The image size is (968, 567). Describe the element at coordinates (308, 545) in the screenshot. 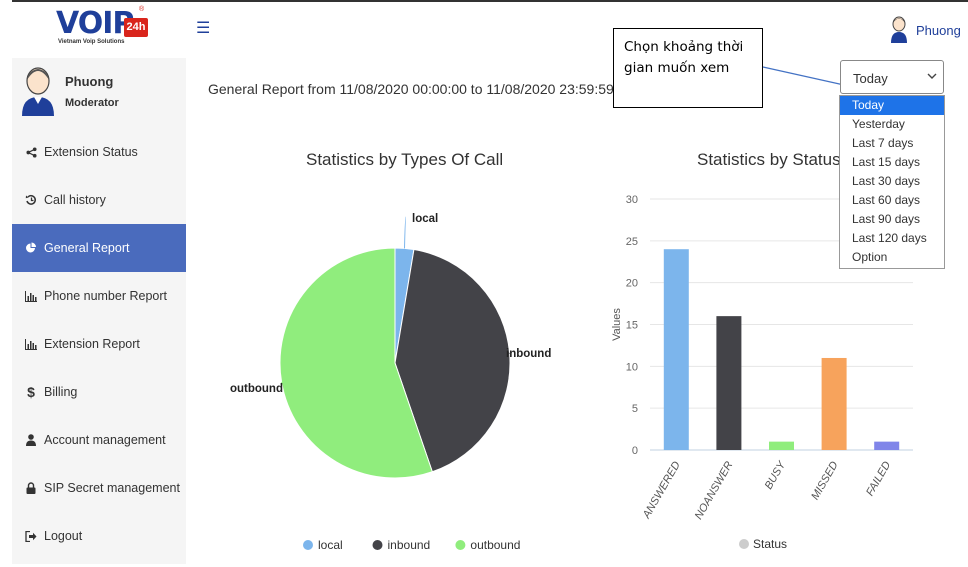

I see `legend-marker-local` at that location.